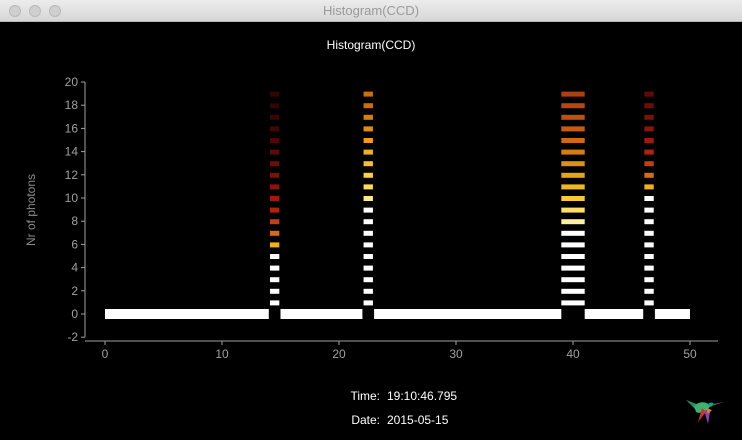 The height and width of the screenshot is (440, 742). I want to click on time-label: Time:, so click(365, 396).